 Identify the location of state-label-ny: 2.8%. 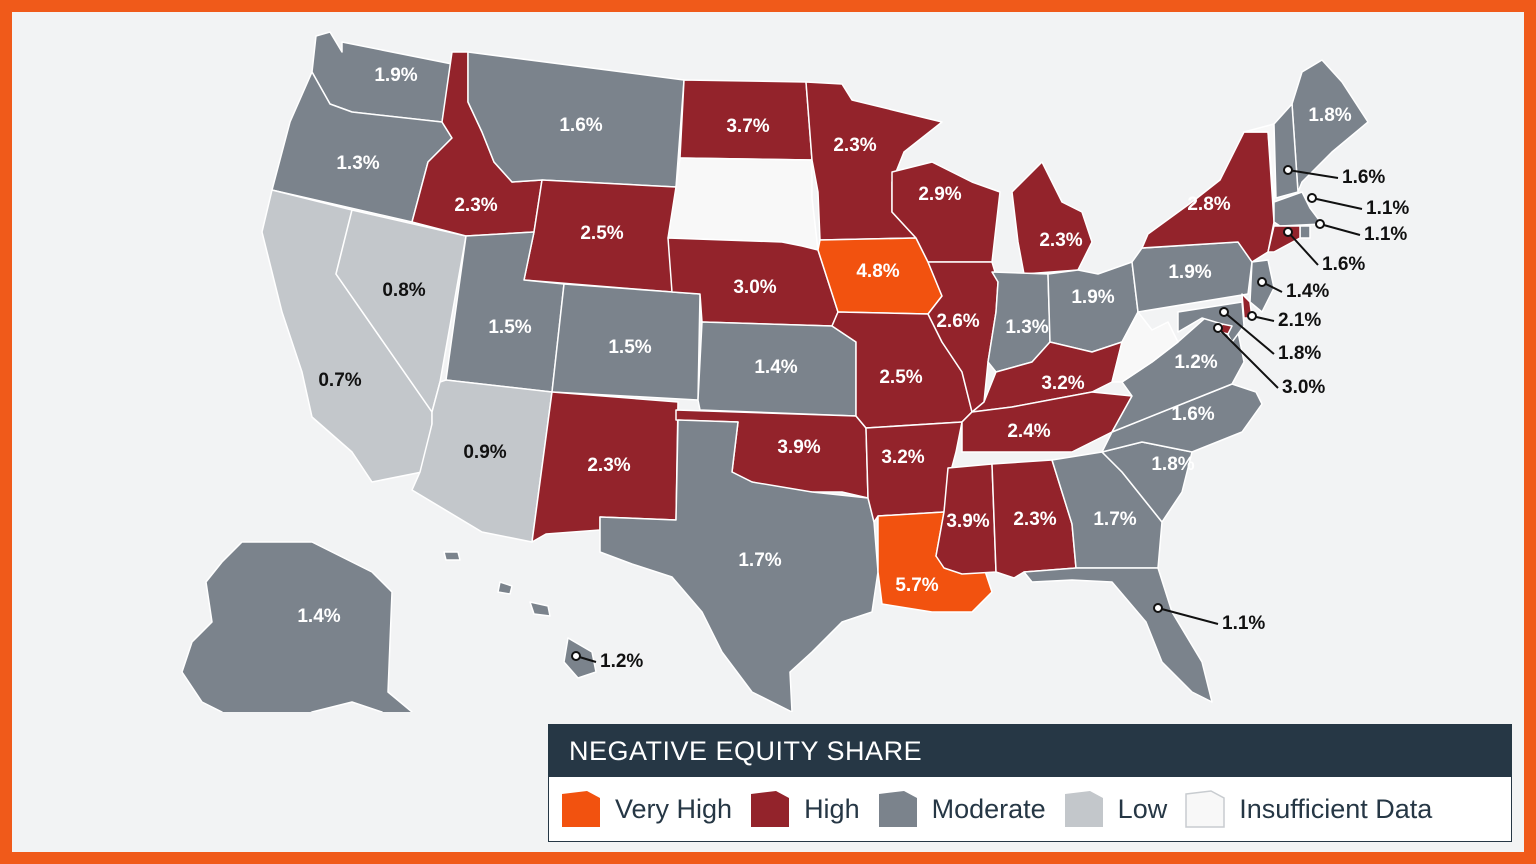
(1208, 204).